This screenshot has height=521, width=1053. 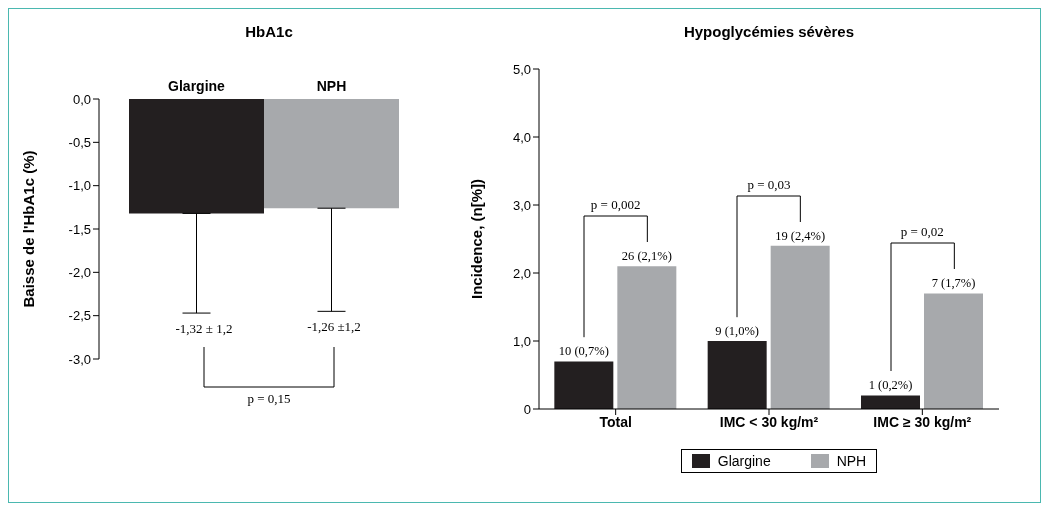 What do you see at coordinates (615, 421) in the screenshot?
I see `x-tick-label: Total` at bounding box center [615, 421].